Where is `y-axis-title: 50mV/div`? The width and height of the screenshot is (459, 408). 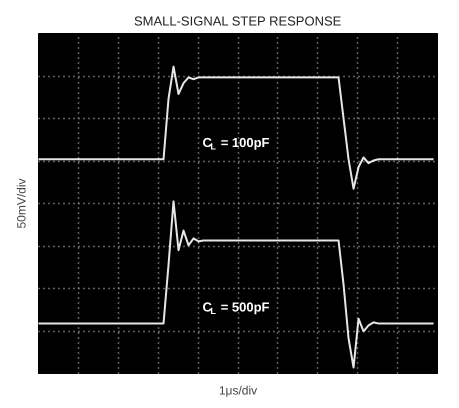 y-axis-title: 50mV/div is located at coordinates (21, 203).